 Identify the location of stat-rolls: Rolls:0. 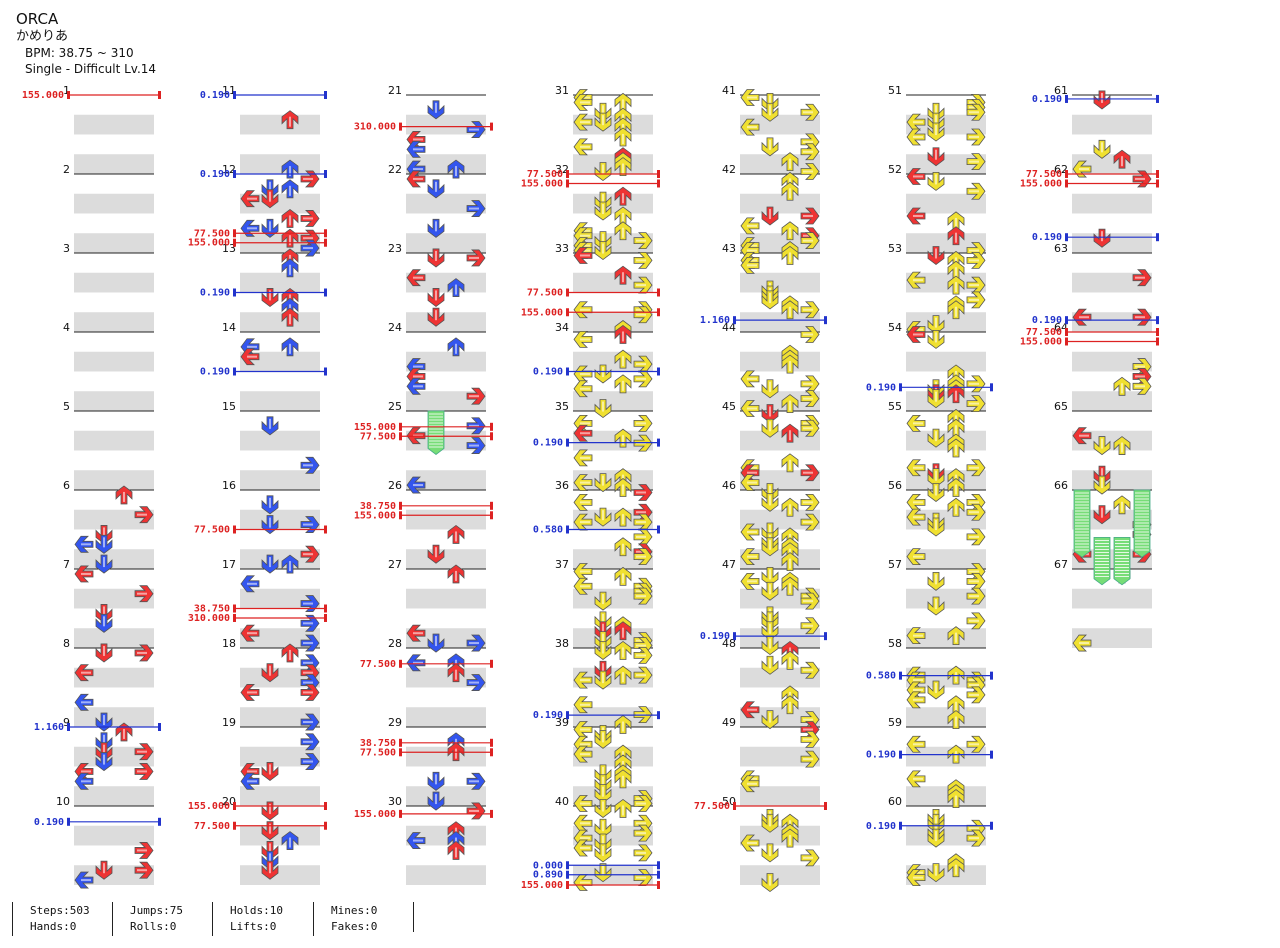
(153, 926).